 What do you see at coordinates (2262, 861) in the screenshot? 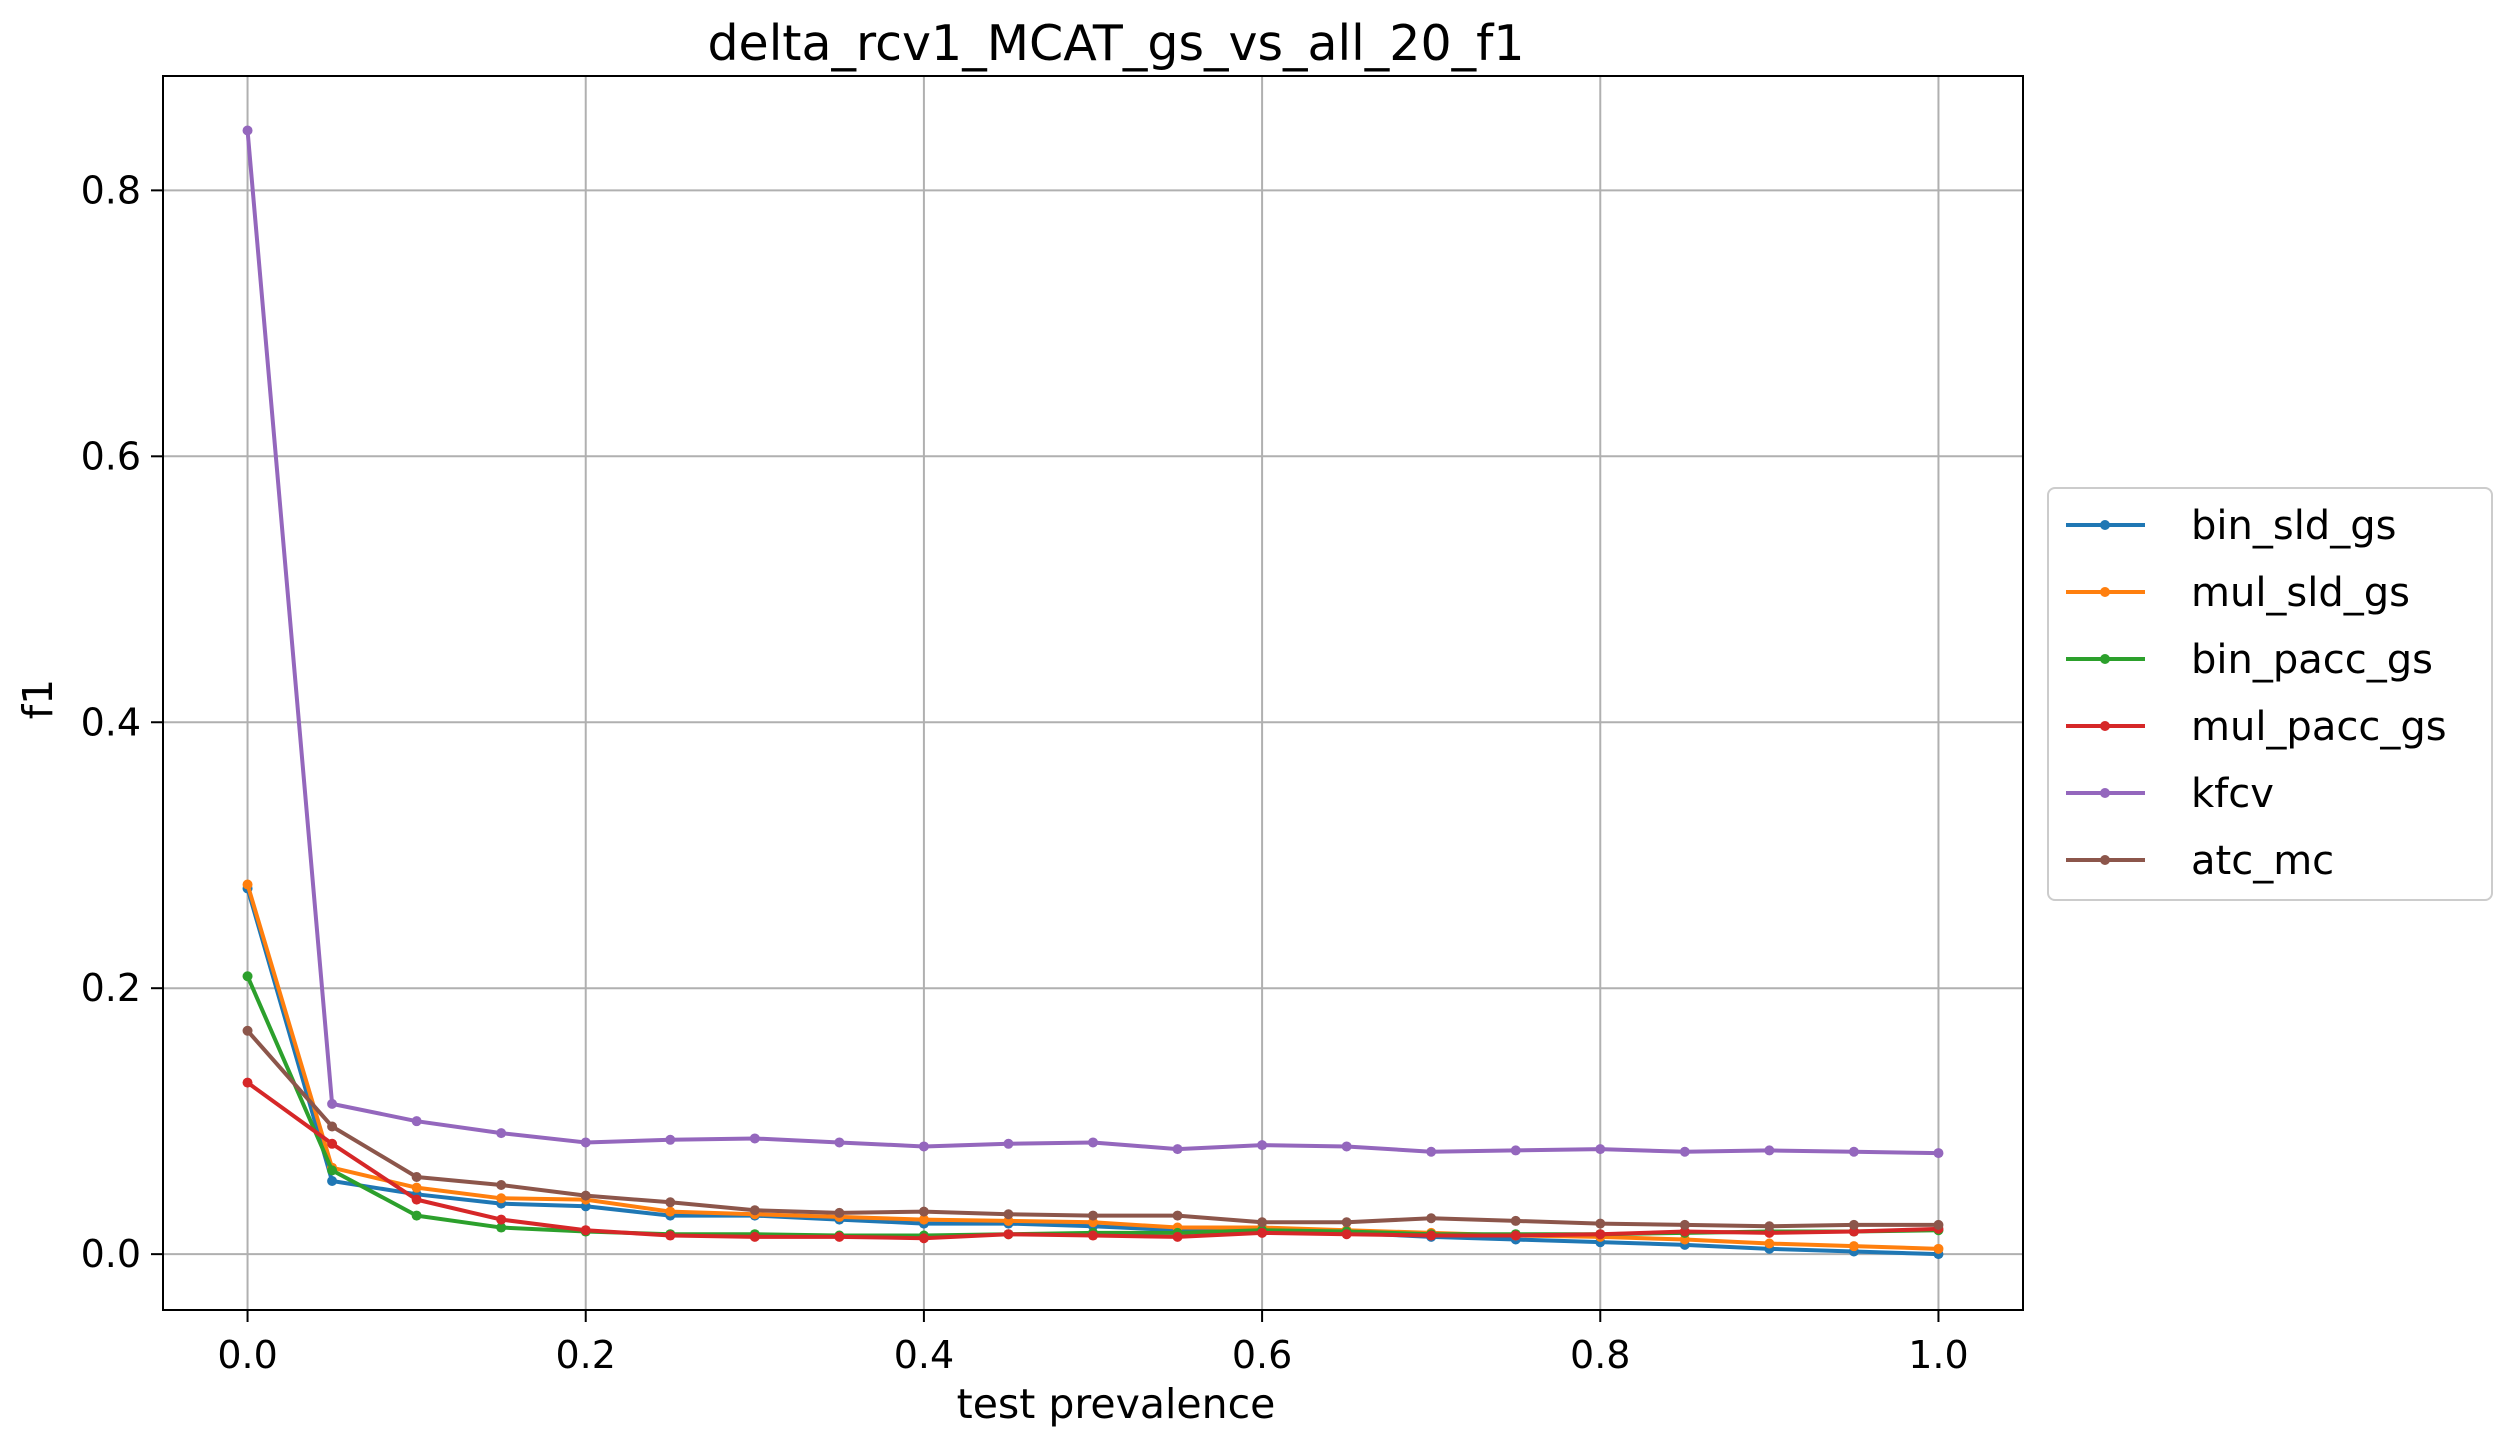
I see `legend-label: atc_mc` at bounding box center [2262, 861].